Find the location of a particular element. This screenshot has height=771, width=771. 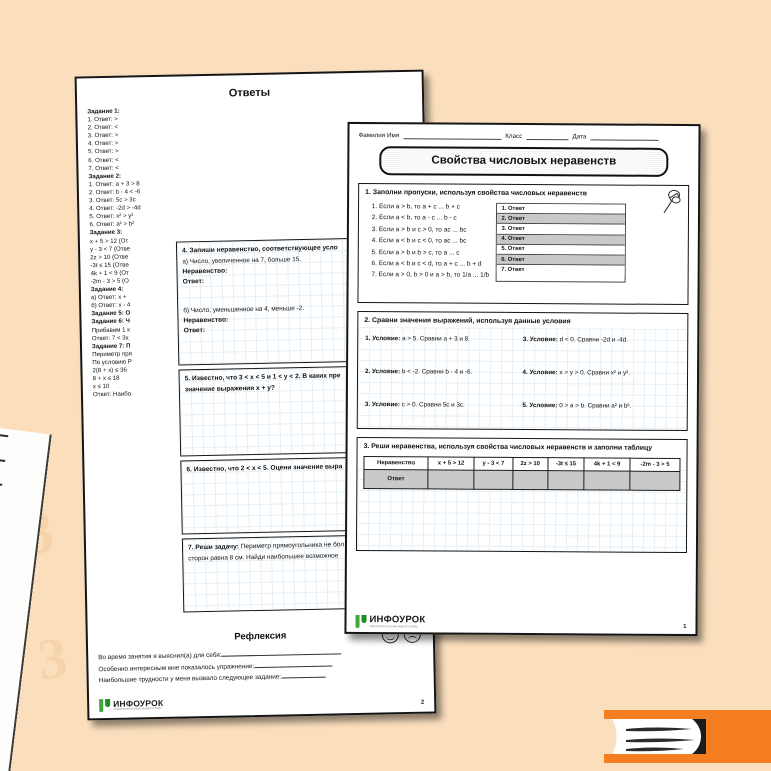

page-number: 1 is located at coordinates (685, 627).